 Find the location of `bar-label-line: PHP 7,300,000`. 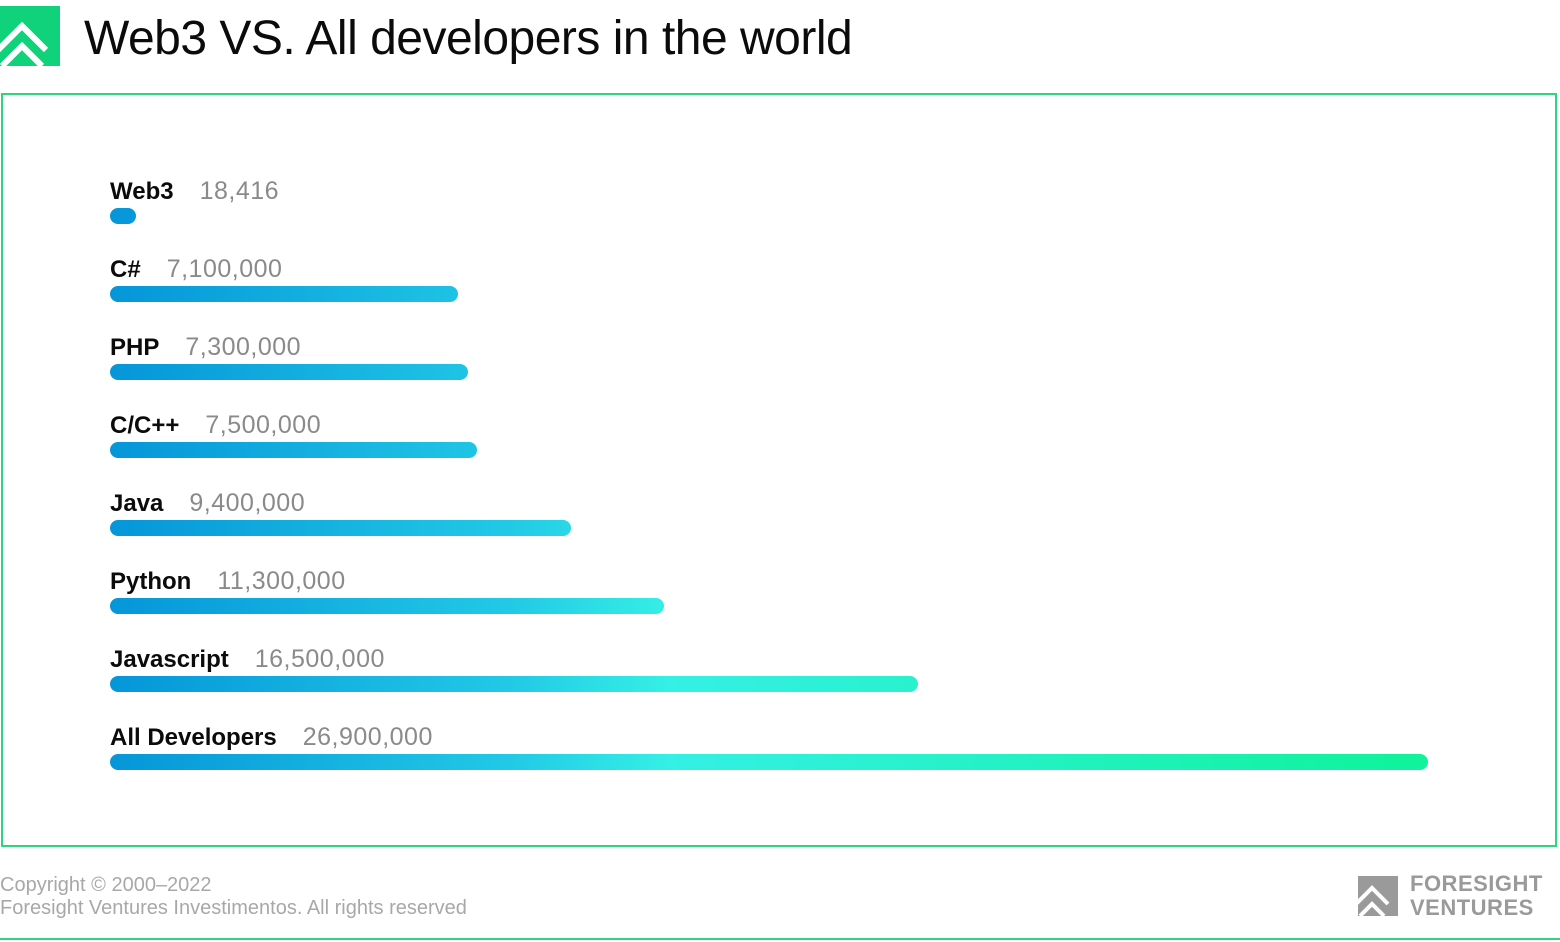

bar-label-line: PHP 7,300,000 is located at coordinates (205, 347).